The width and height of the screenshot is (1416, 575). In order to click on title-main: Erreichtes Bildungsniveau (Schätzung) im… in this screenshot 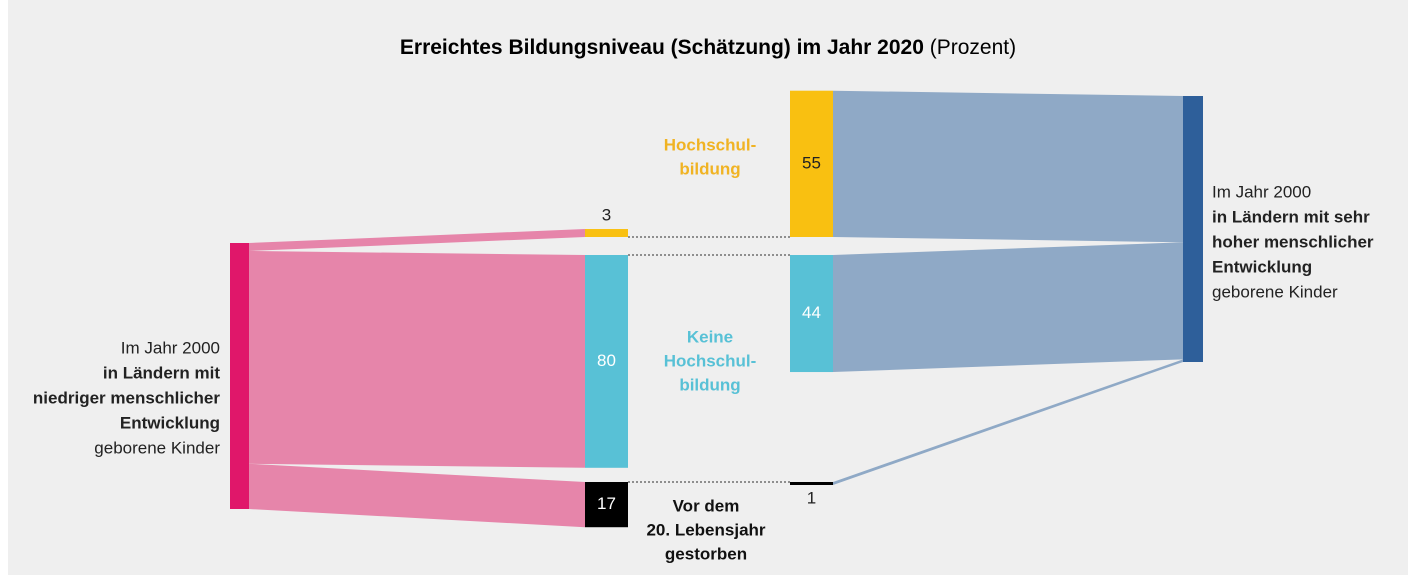, I will do `click(662, 47)`.